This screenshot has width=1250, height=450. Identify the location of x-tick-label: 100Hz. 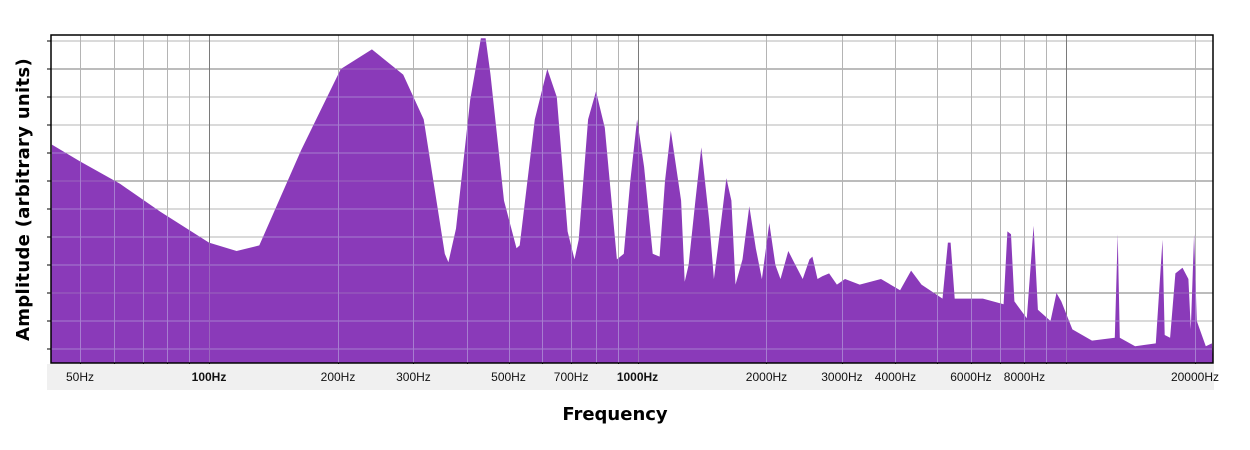
(209, 377).